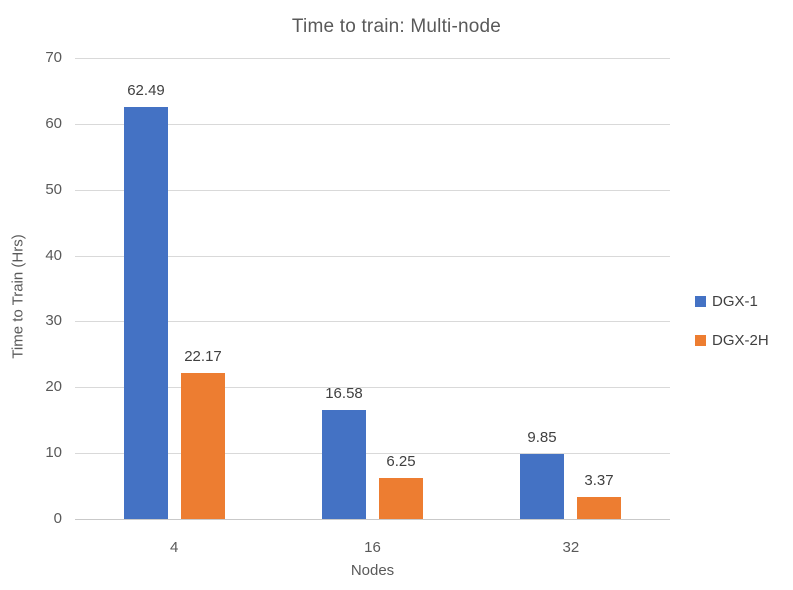  Describe the element at coordinates (203, 356) in the screenshot. I see `data-label: 22.17` at that location.